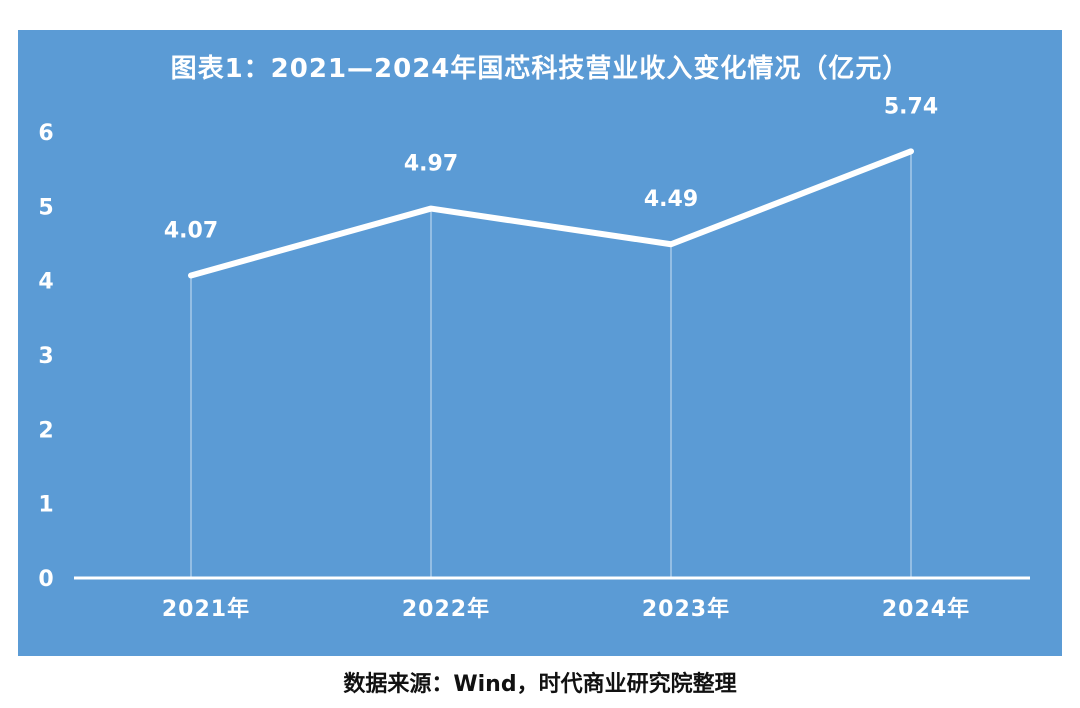 The image size is (1080, 708). I want to click on data-label: 4.49, so click(671, 199).